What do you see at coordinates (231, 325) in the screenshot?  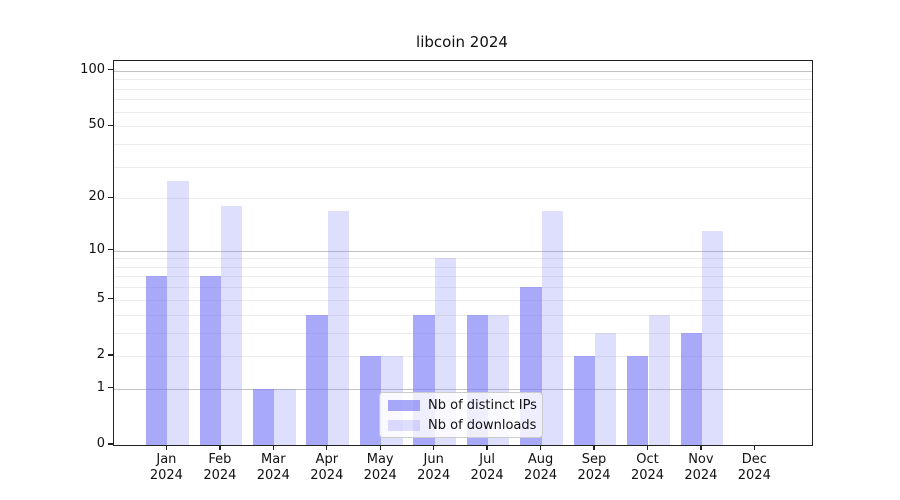 I see `bar-downloads-feb` at bounding box center [231, 325].